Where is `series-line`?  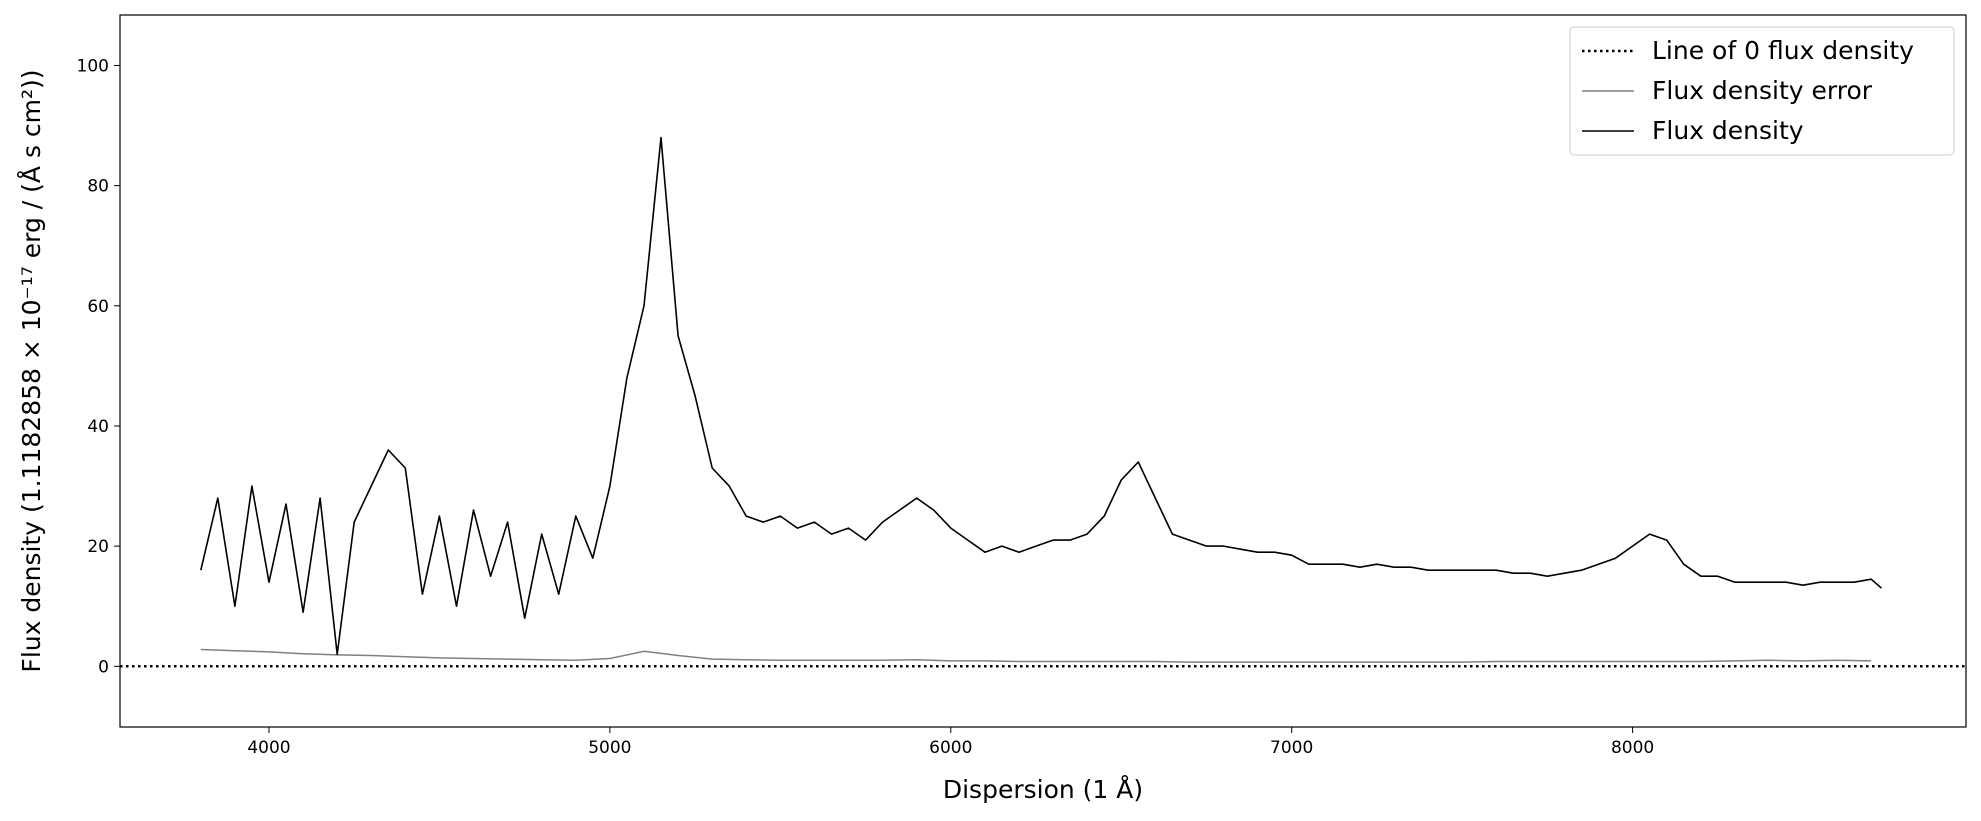 series-line is located at coordinates (1036, 655).